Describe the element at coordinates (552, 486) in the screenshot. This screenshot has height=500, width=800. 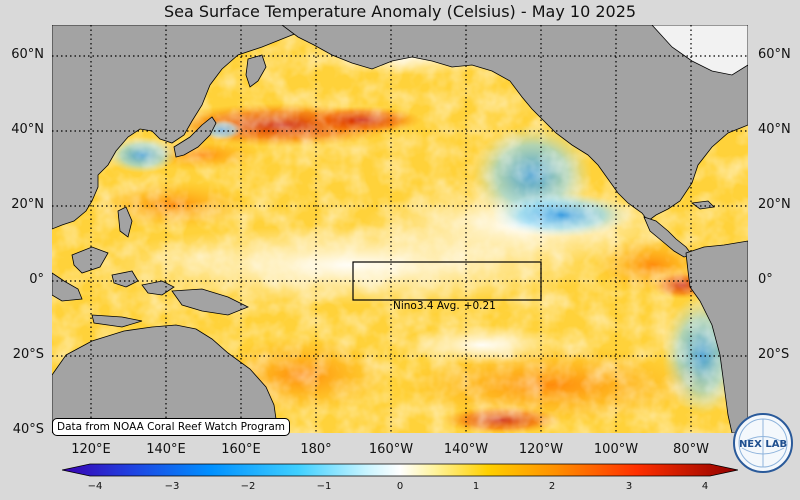
I see `colorbar-tick: 2` at that location.